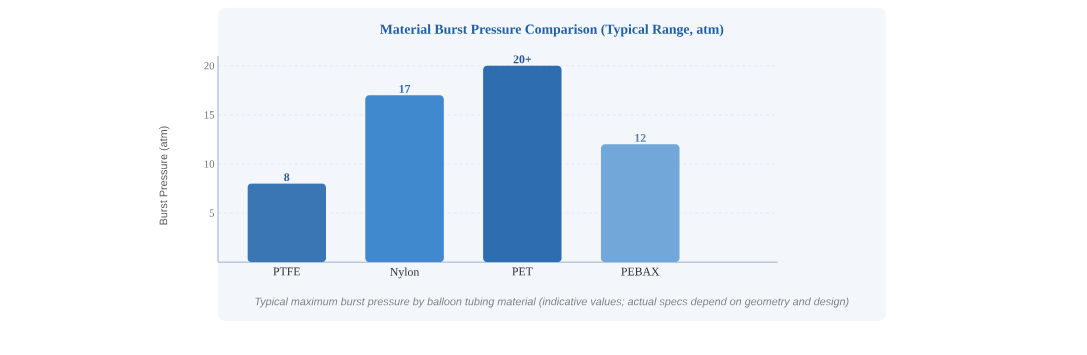 This screenshot has height=355, width=1087. I want to click on data-label: 12, so click(640, 137).